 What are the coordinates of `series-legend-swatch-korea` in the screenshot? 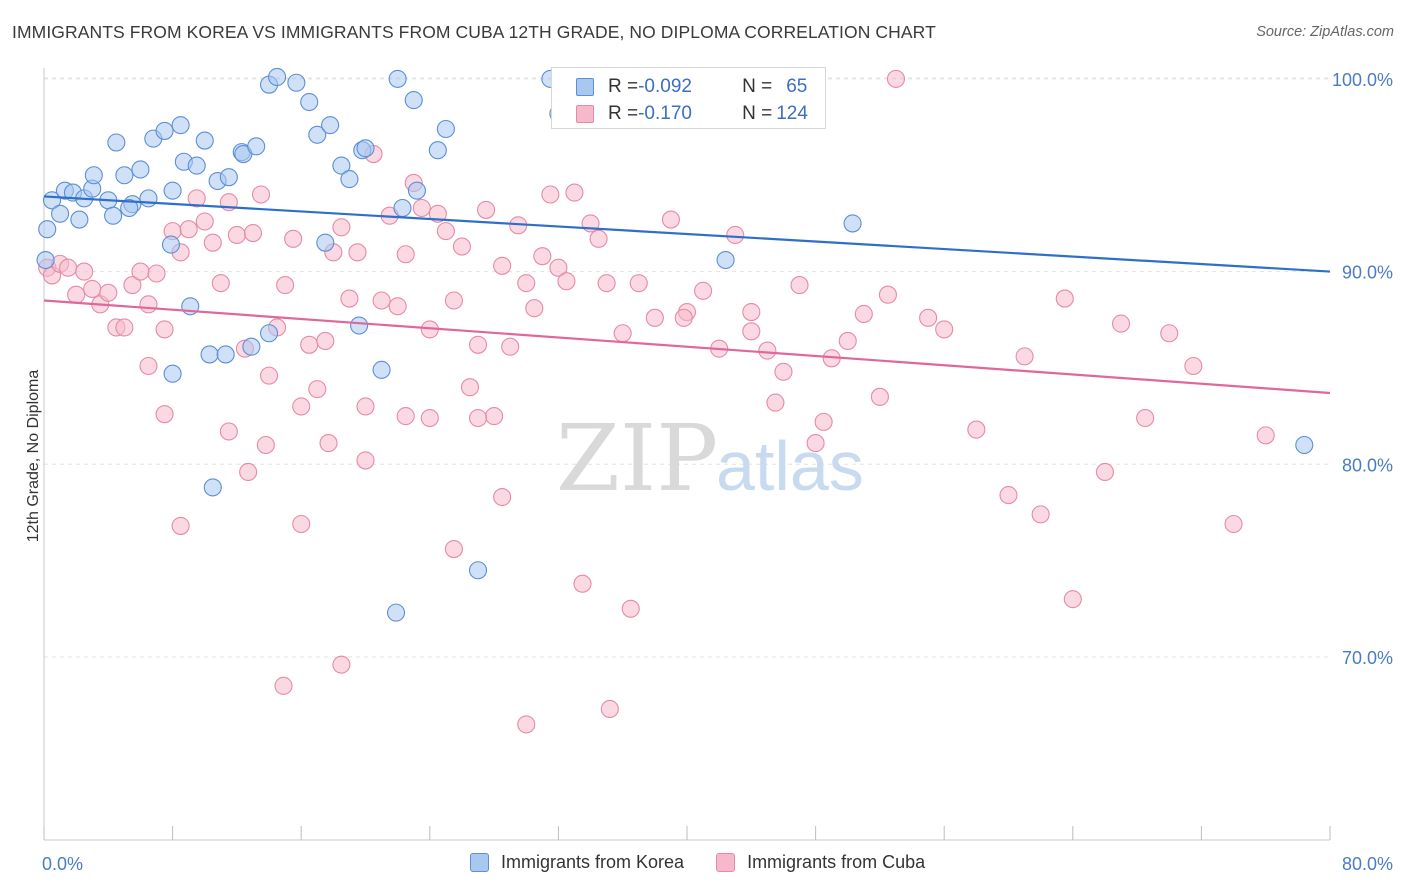 It's located at (479, 862).